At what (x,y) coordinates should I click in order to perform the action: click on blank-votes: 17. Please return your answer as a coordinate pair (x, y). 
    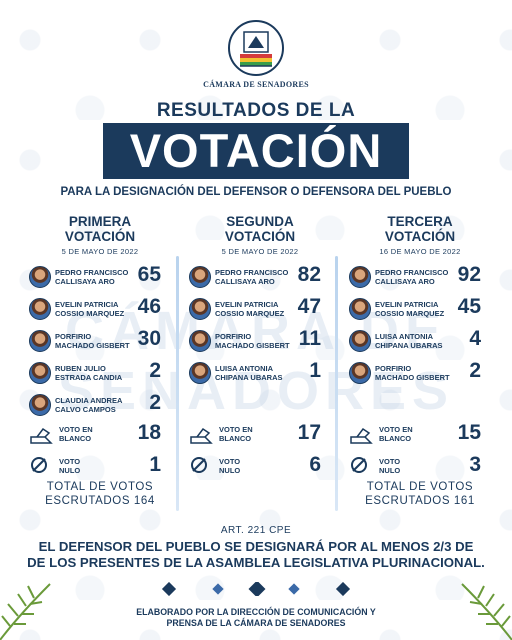
    Looking at the image, I should click on (309, 432).